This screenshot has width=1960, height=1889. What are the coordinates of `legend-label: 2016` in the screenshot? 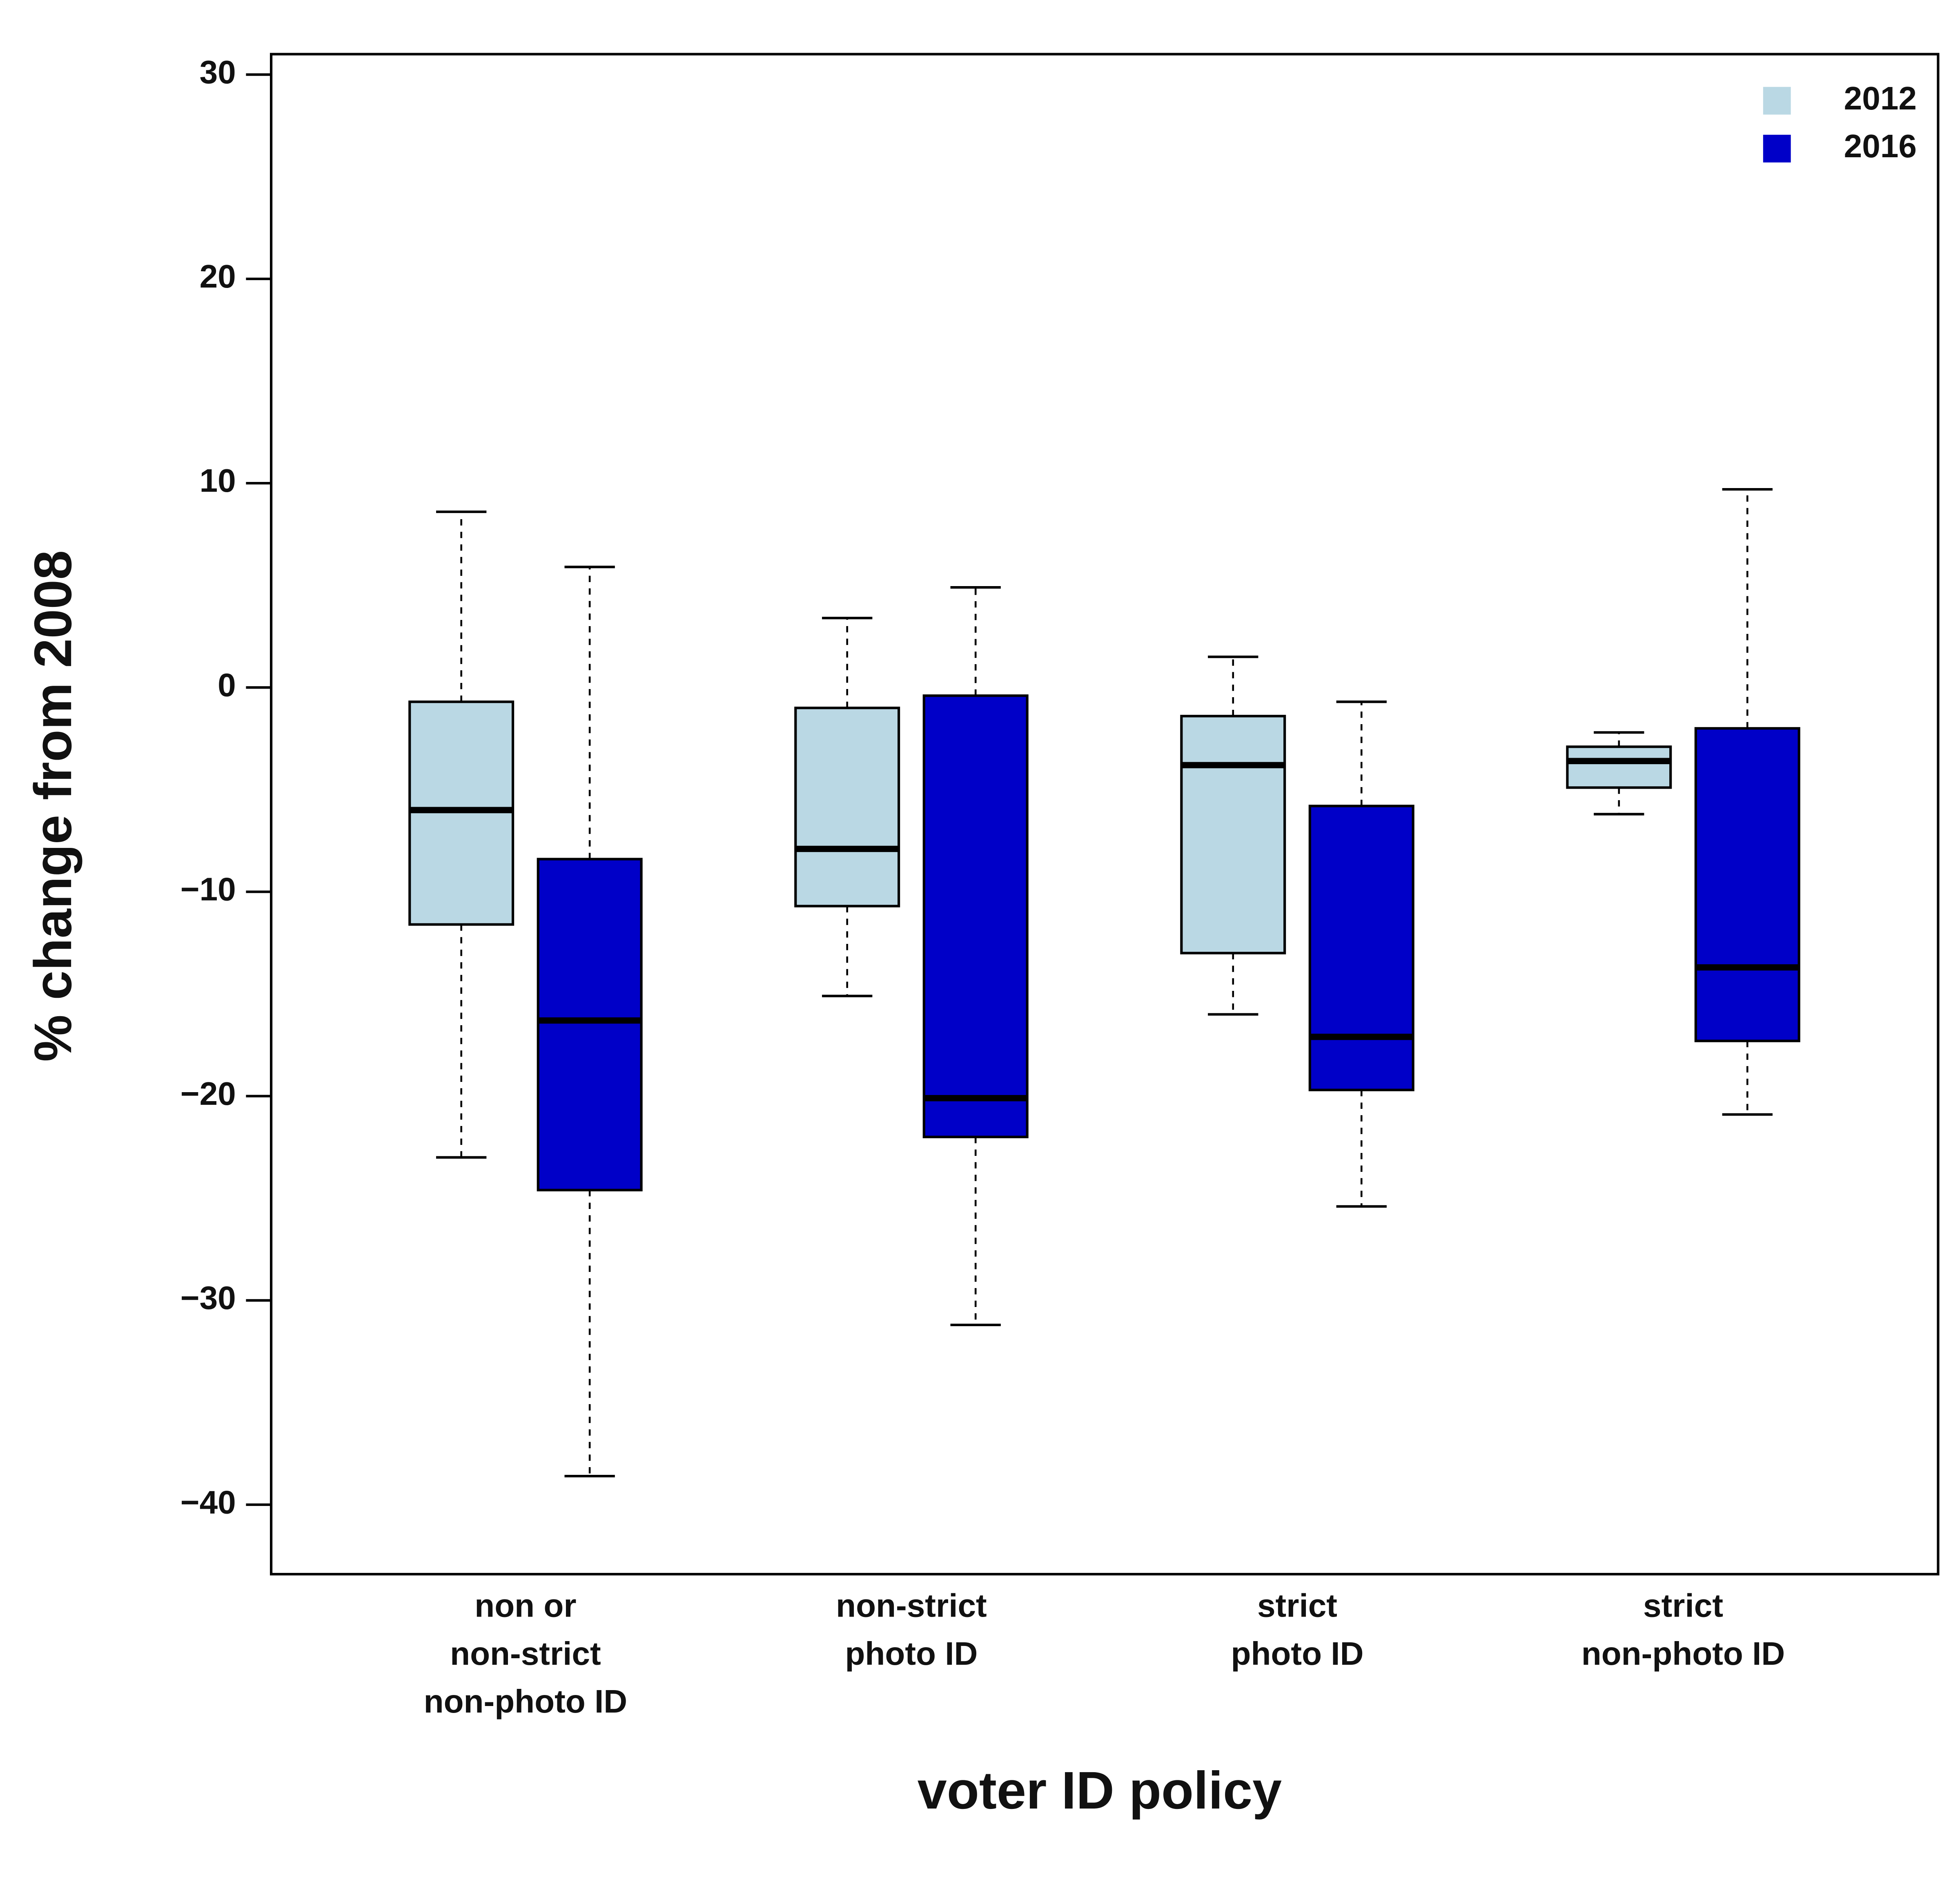 It's located at (1880, 145).